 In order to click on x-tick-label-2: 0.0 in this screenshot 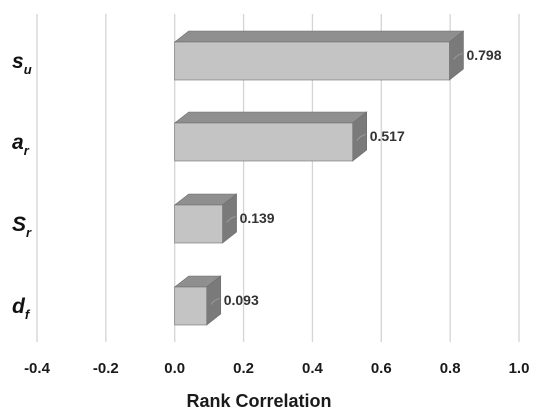, I will do `click(174, 368)`.